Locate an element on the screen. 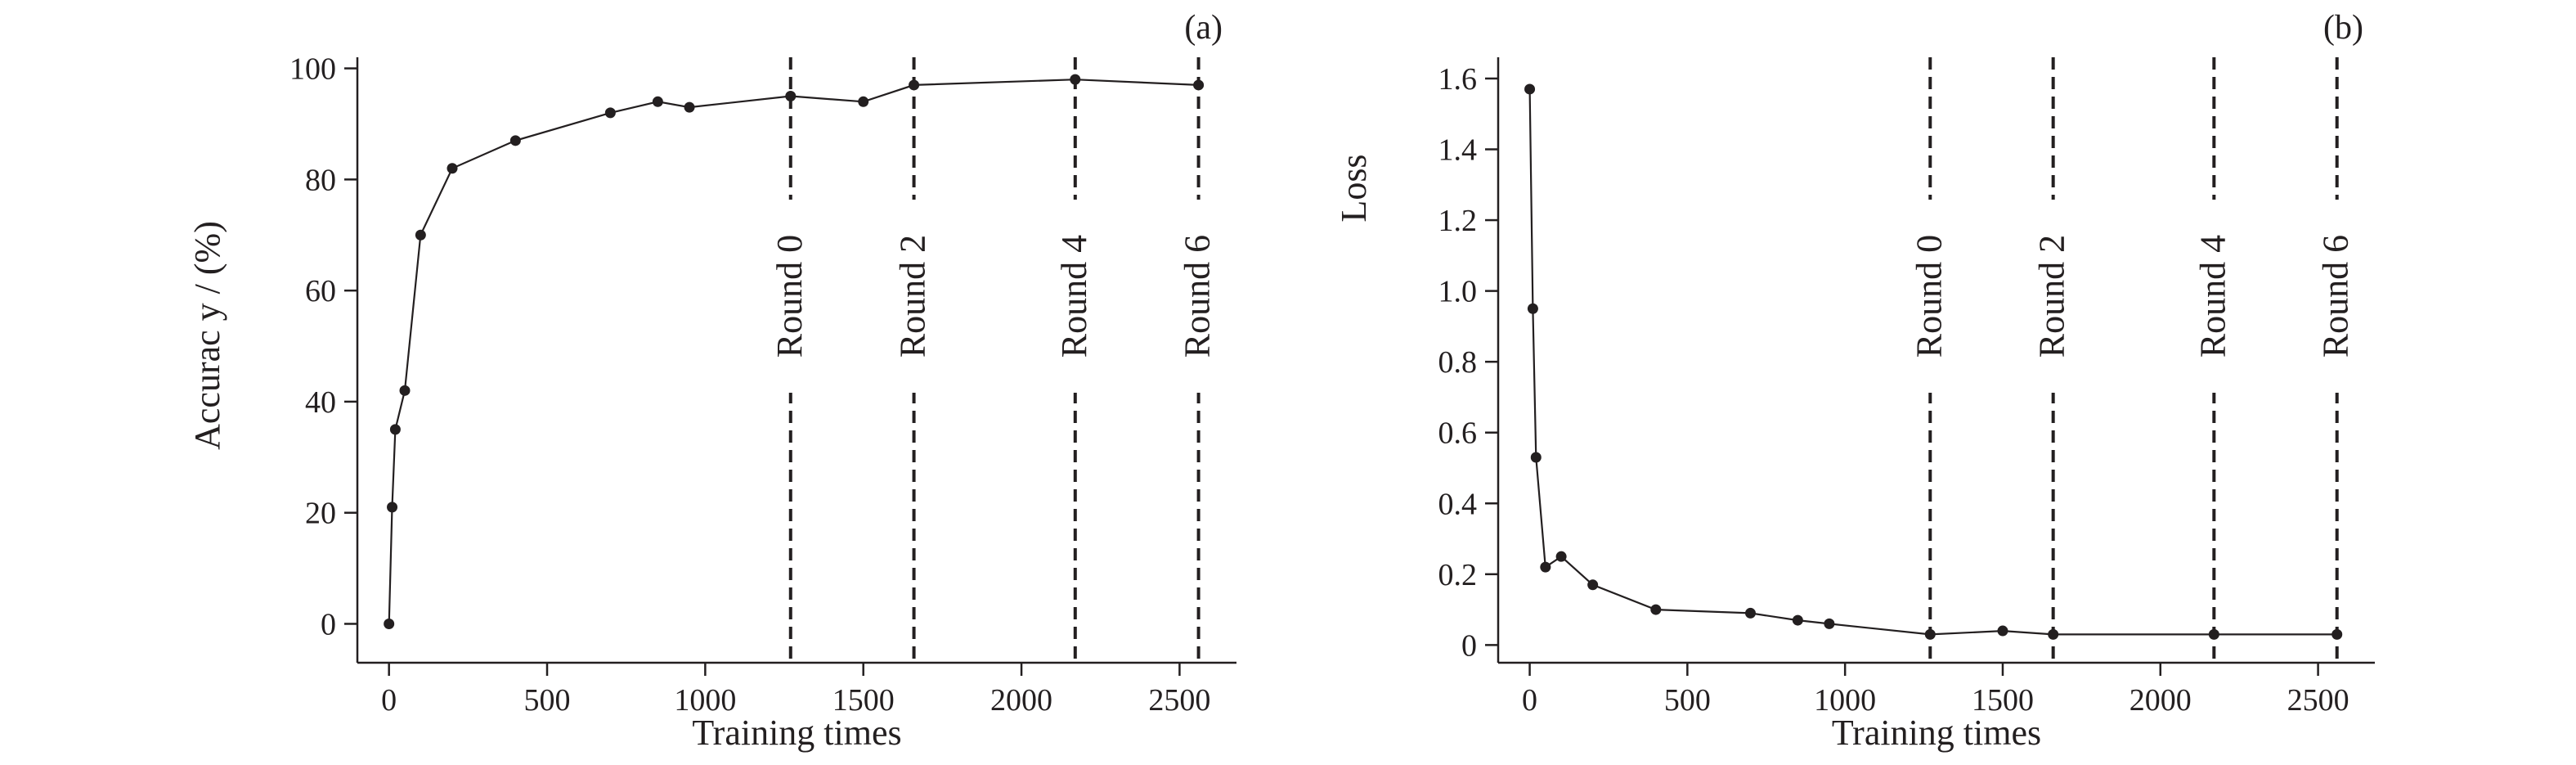  chart-a-x-tick-label: 0 is located at coordinates (389, 701).